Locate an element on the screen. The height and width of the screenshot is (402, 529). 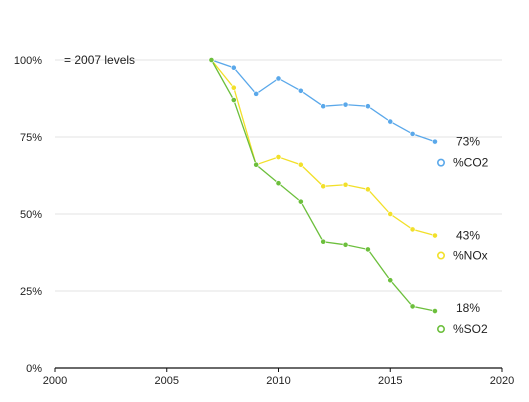
end-value-label: 18% is located at coordinates (468, 308).